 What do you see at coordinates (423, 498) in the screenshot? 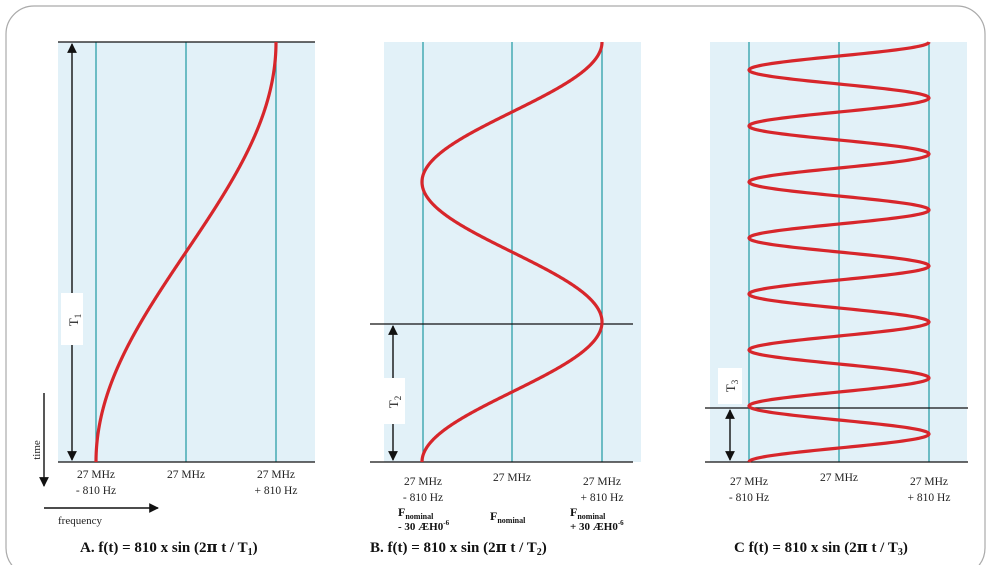
I see `panel-b-tick-low-line2: - 810 Hz` at bounding box center [423, 498].